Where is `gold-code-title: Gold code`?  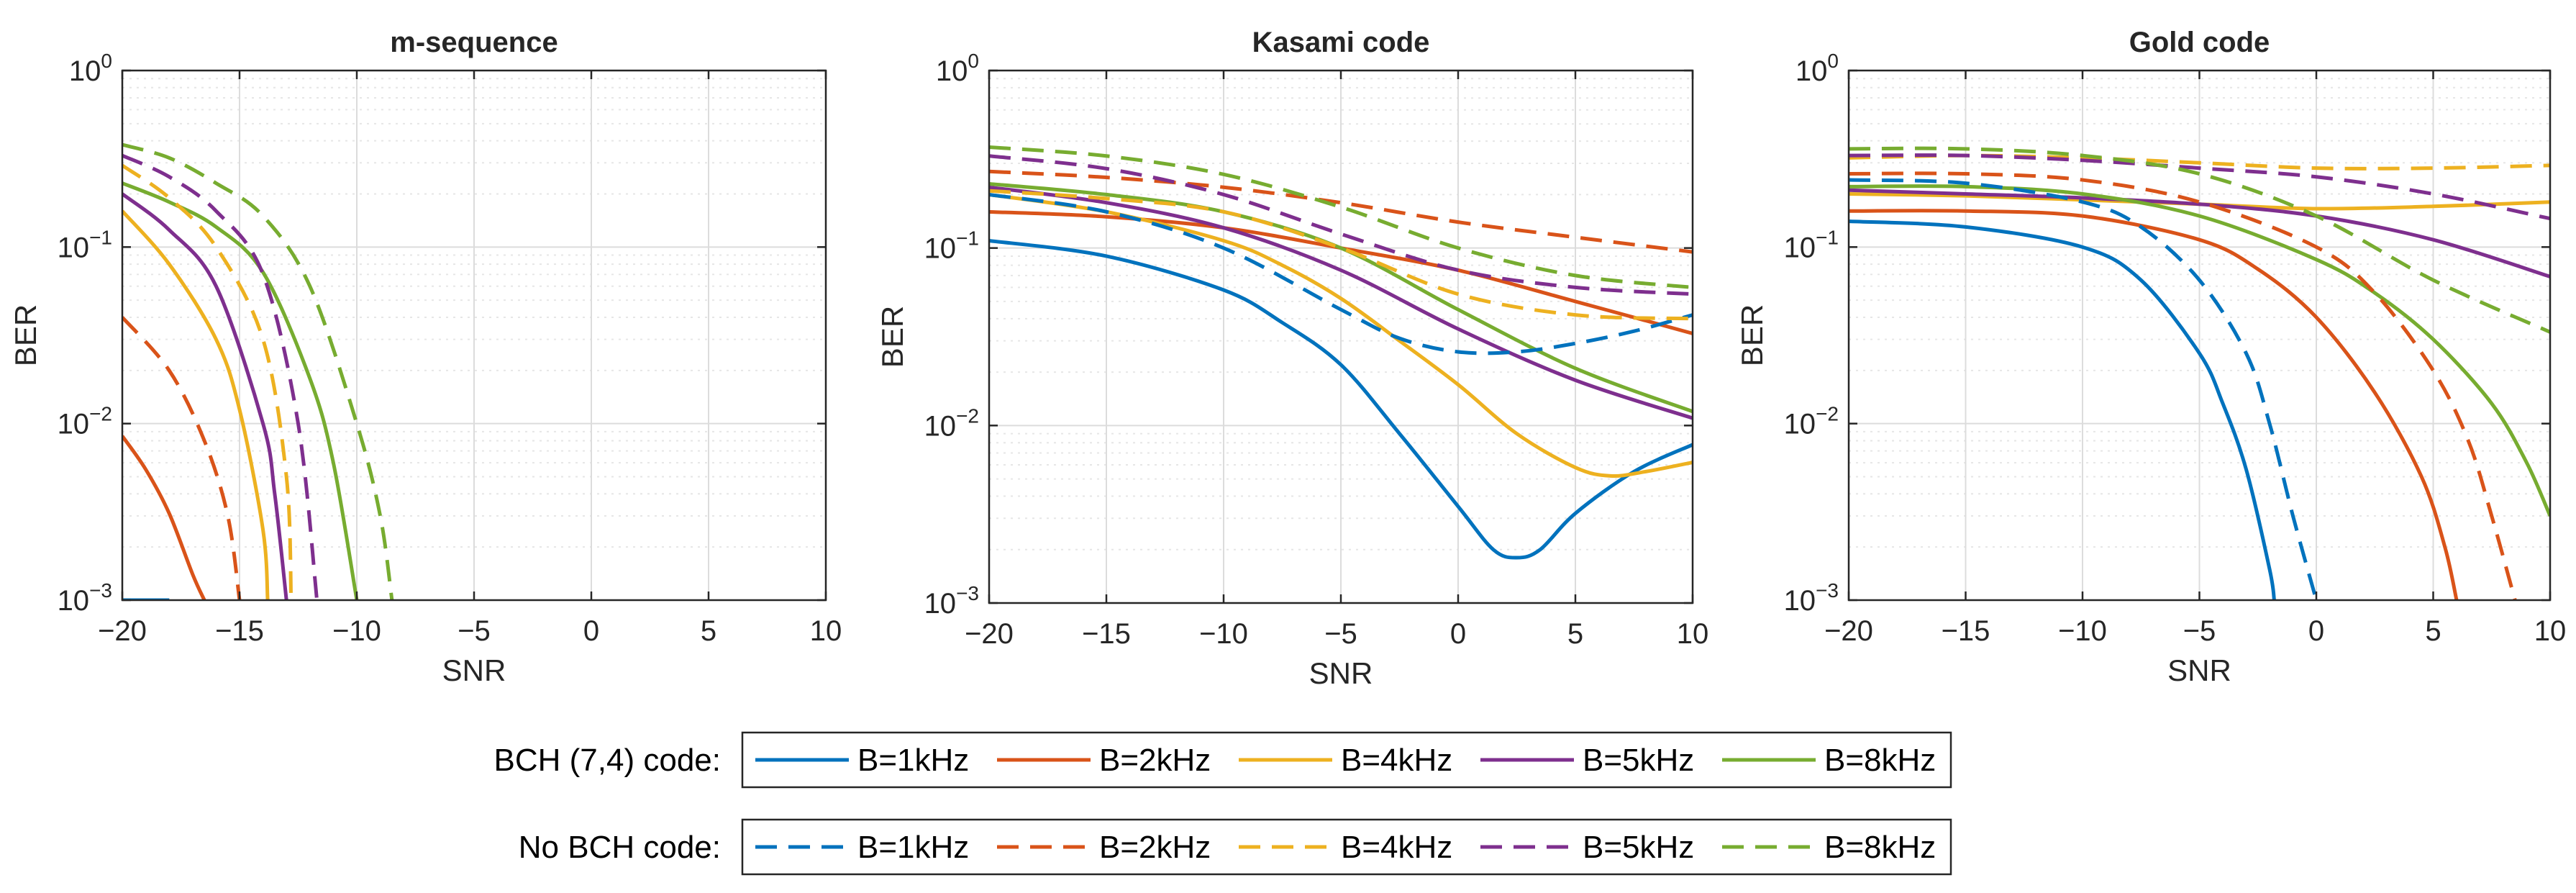
gold-code-title: Gold code is located at coordinates (2199, 42).